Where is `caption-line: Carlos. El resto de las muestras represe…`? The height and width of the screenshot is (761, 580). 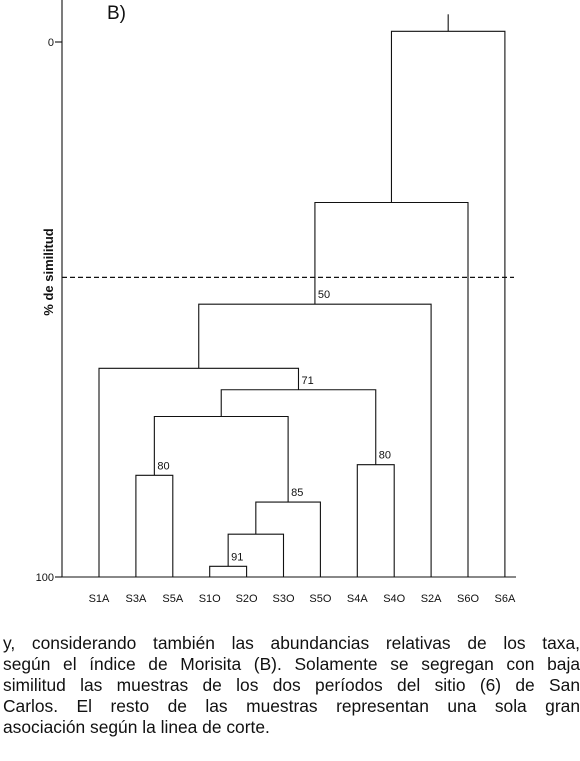
caption-line: Carlos. El resto de las muestras represe… is located at coordinates (291, 706).